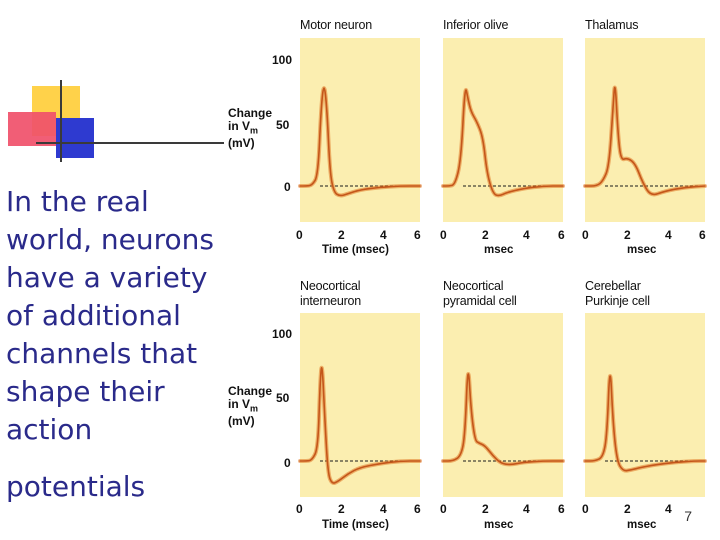 Image resolution: width=720 pixels, height=540 pixels. I want to click on chart-motor-neuron, so click(360, 130).